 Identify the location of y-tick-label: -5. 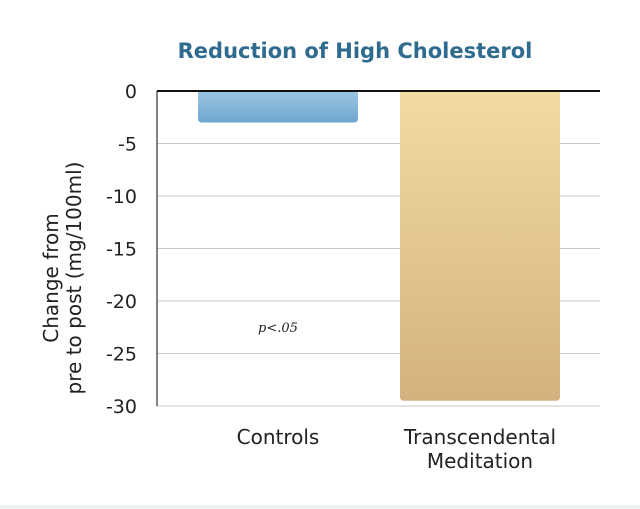
(127, 145).